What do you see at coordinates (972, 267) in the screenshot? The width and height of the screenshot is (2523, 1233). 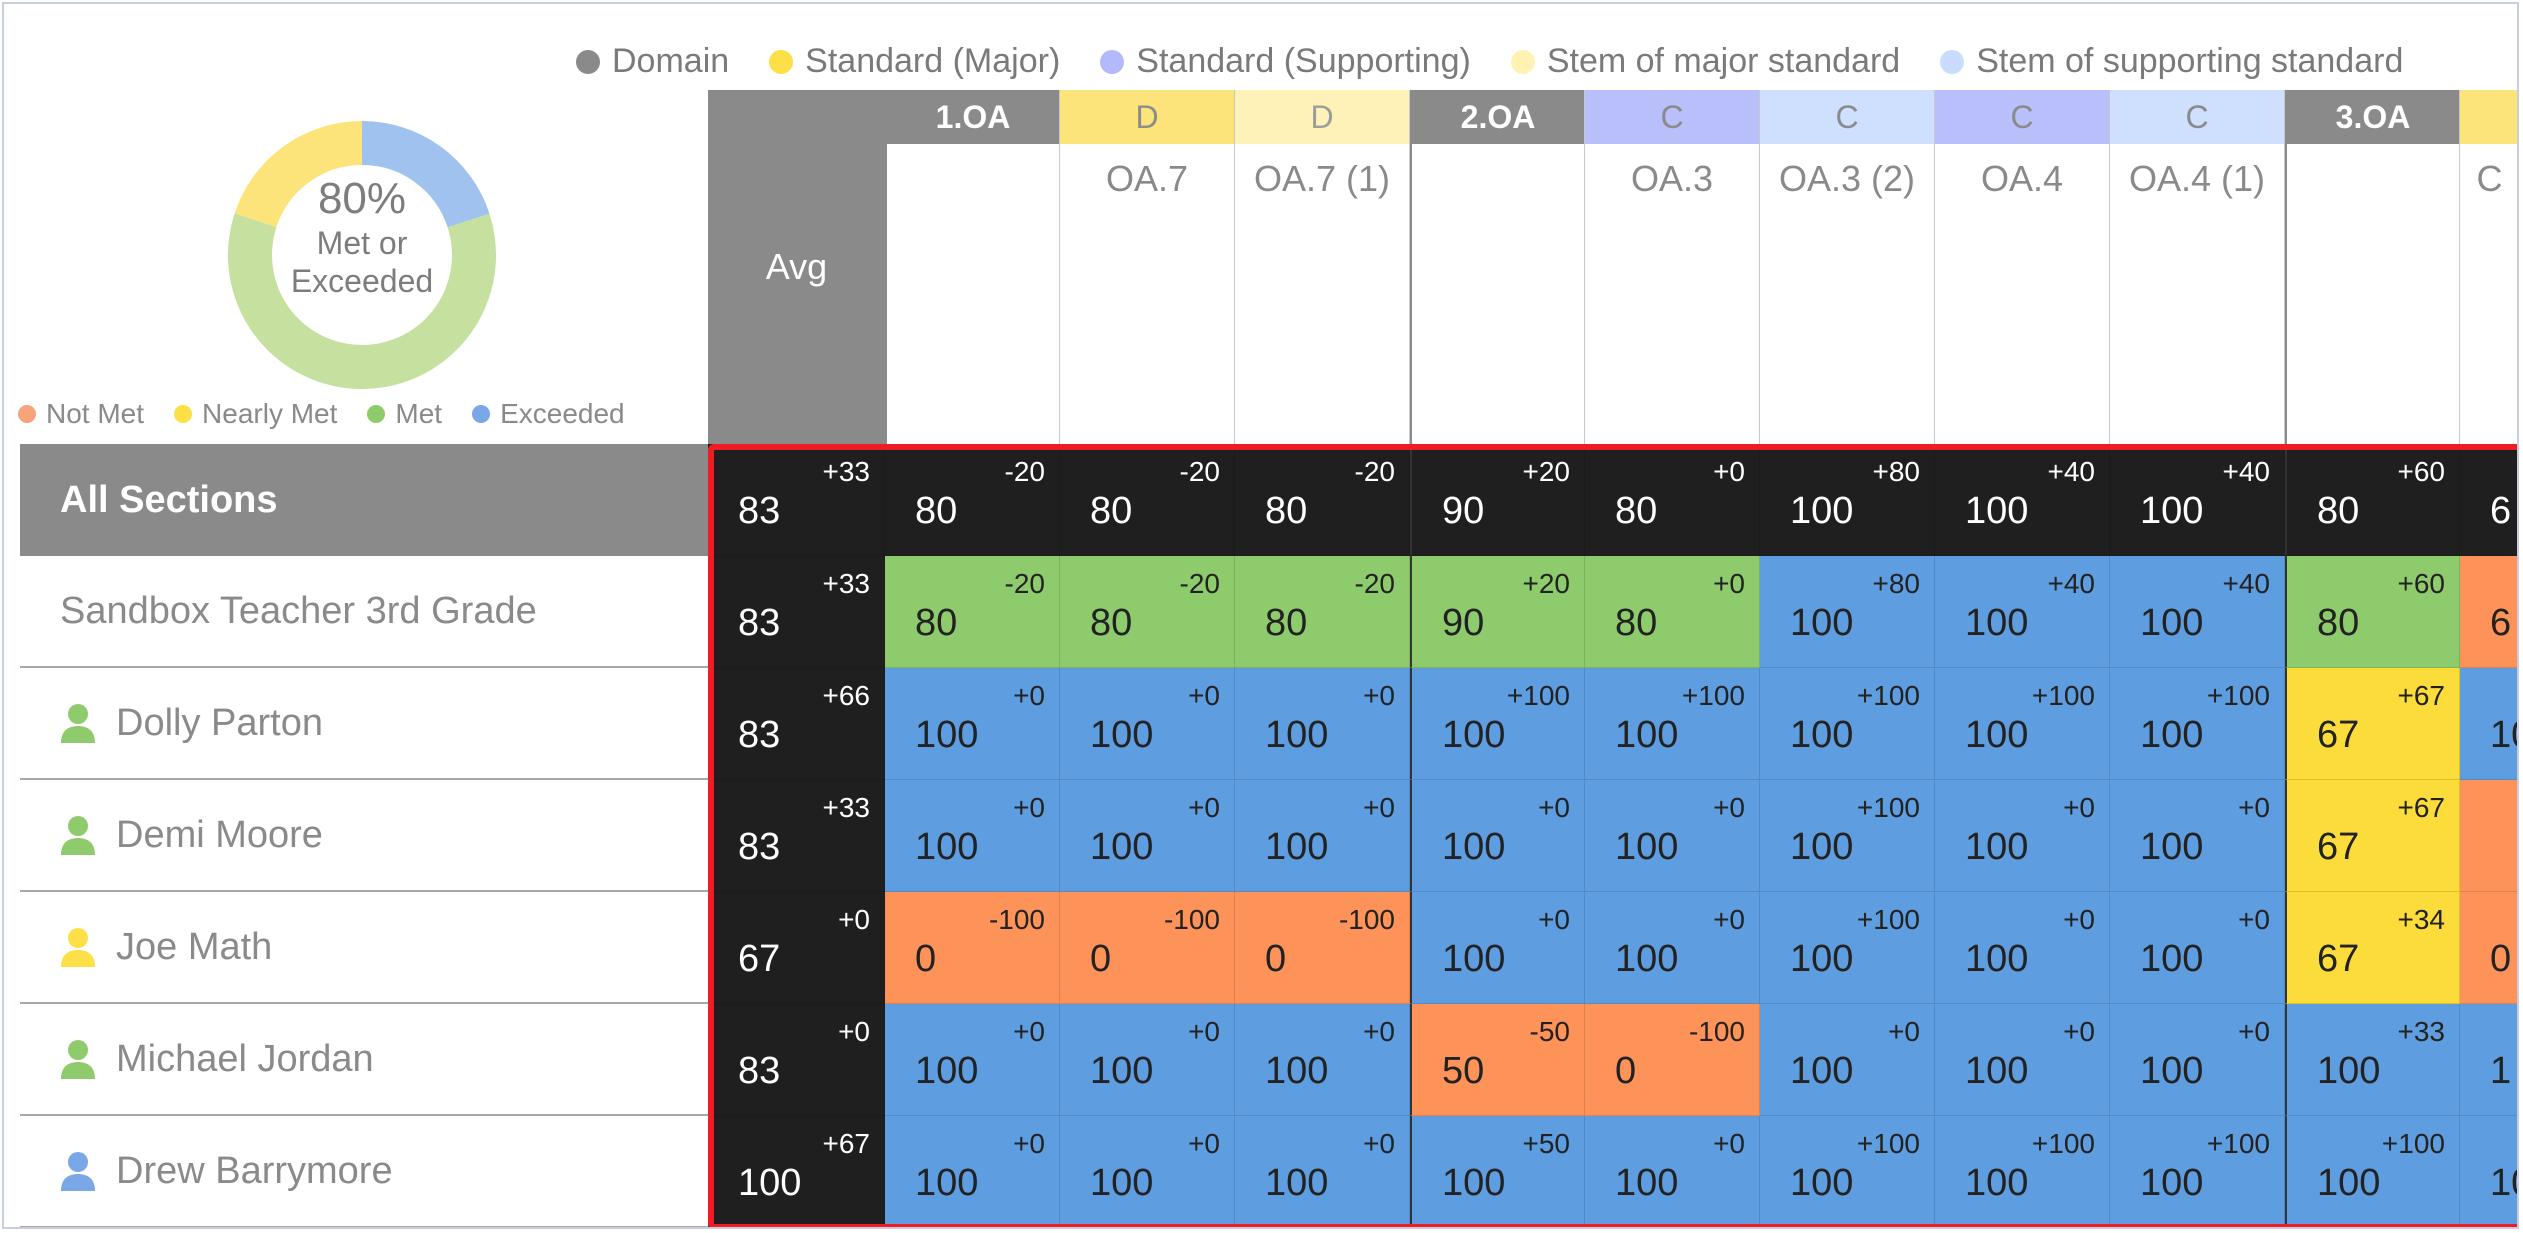 I see `column-header: 1.OA` at bounding box center [972, 267].